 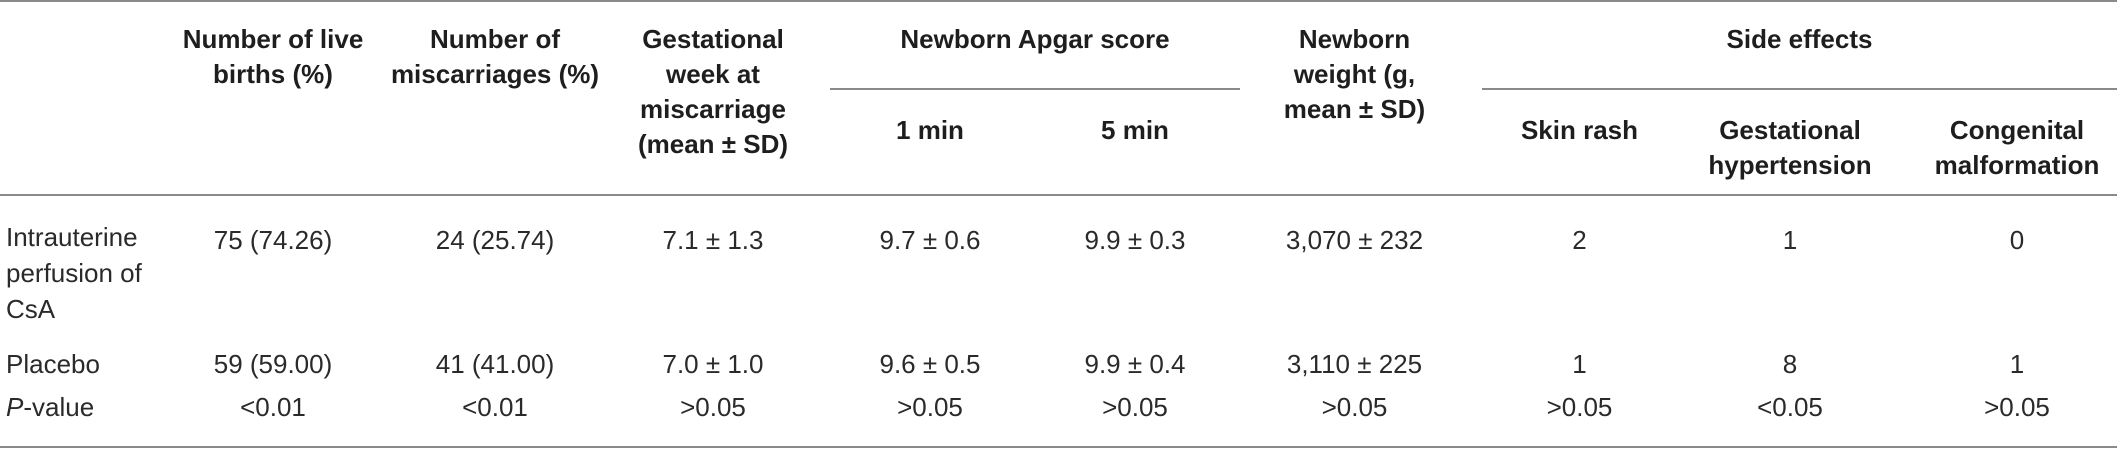 I want to click on p-symbol: P, so click(x=15, y=407).